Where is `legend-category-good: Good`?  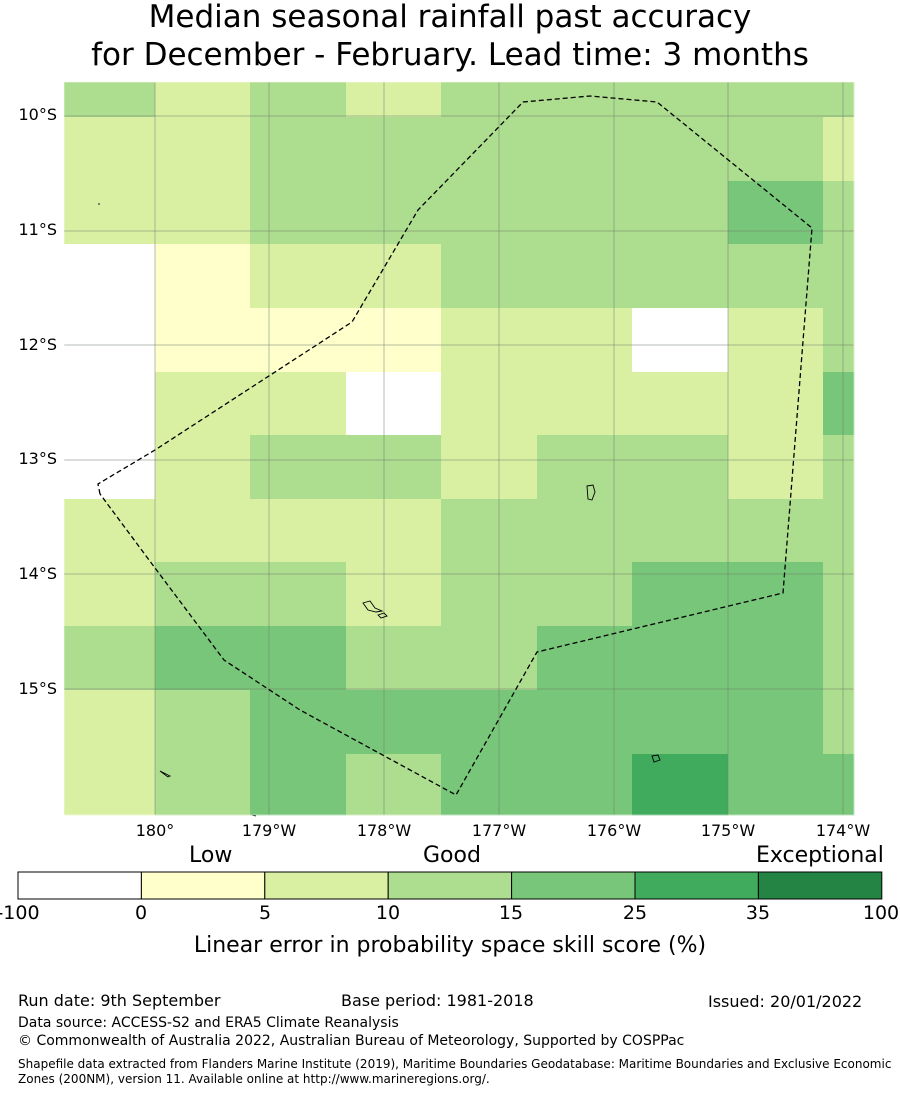 legend-category-good: Good is located at coordinates (452, 855).